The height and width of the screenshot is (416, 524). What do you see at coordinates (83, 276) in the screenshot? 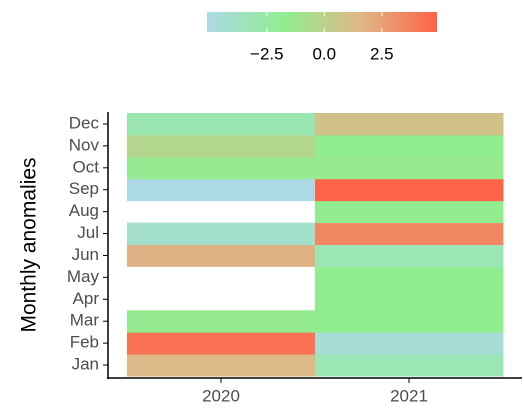
I see `y-tick-label: May` at bounding box center [83, 276].